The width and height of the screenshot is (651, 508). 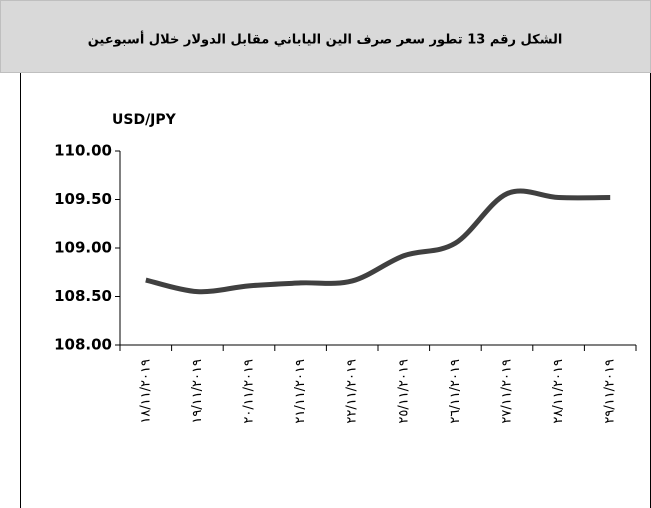 I want to click on x-tick-label: ٢١/١١/٢٠١٩, so click(x=300, y=391).